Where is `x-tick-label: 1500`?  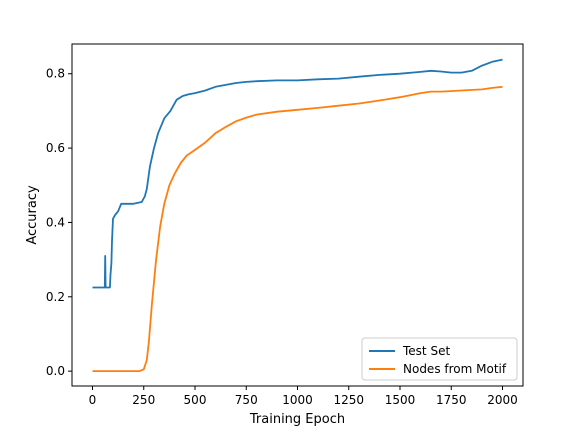
x-tick-label: 1500 is located at coordinates (400, 400).